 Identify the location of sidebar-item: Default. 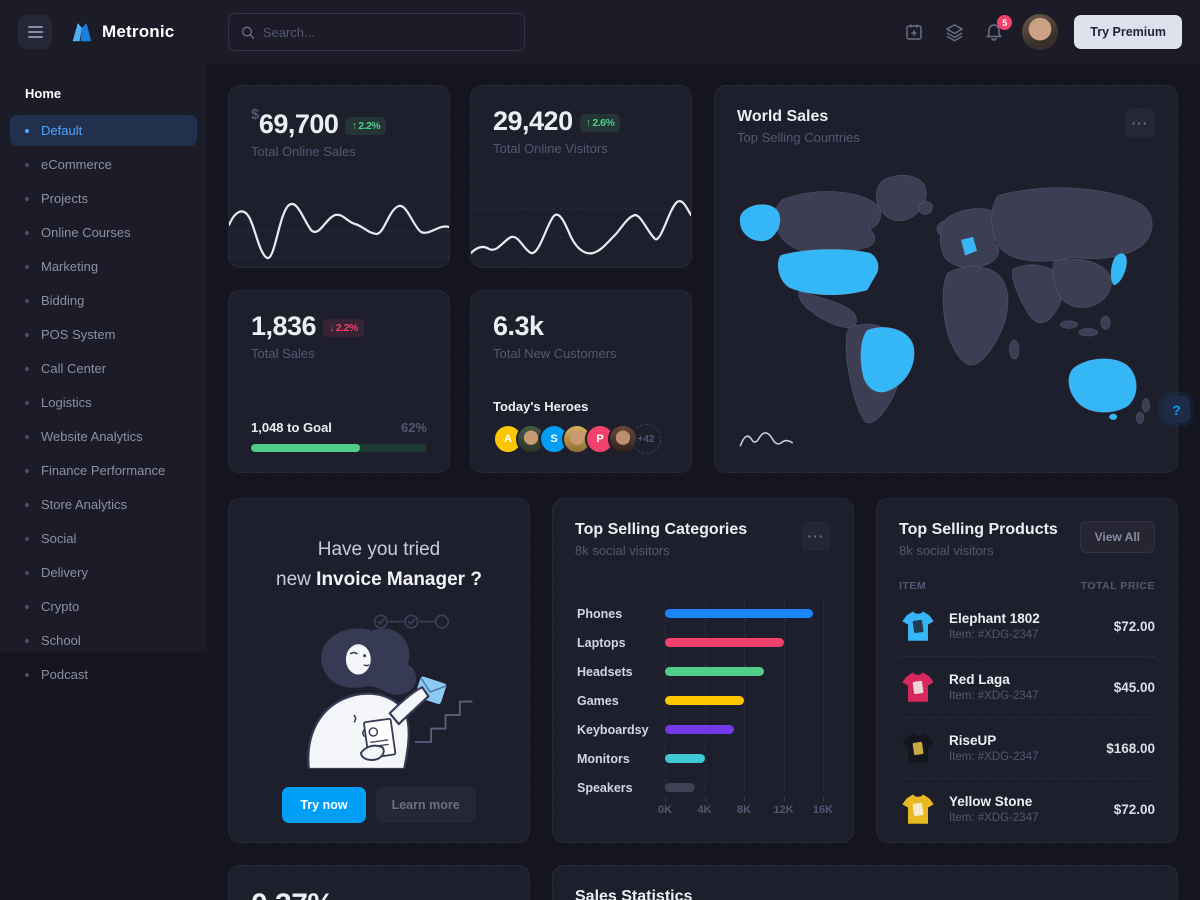
(103, 130).